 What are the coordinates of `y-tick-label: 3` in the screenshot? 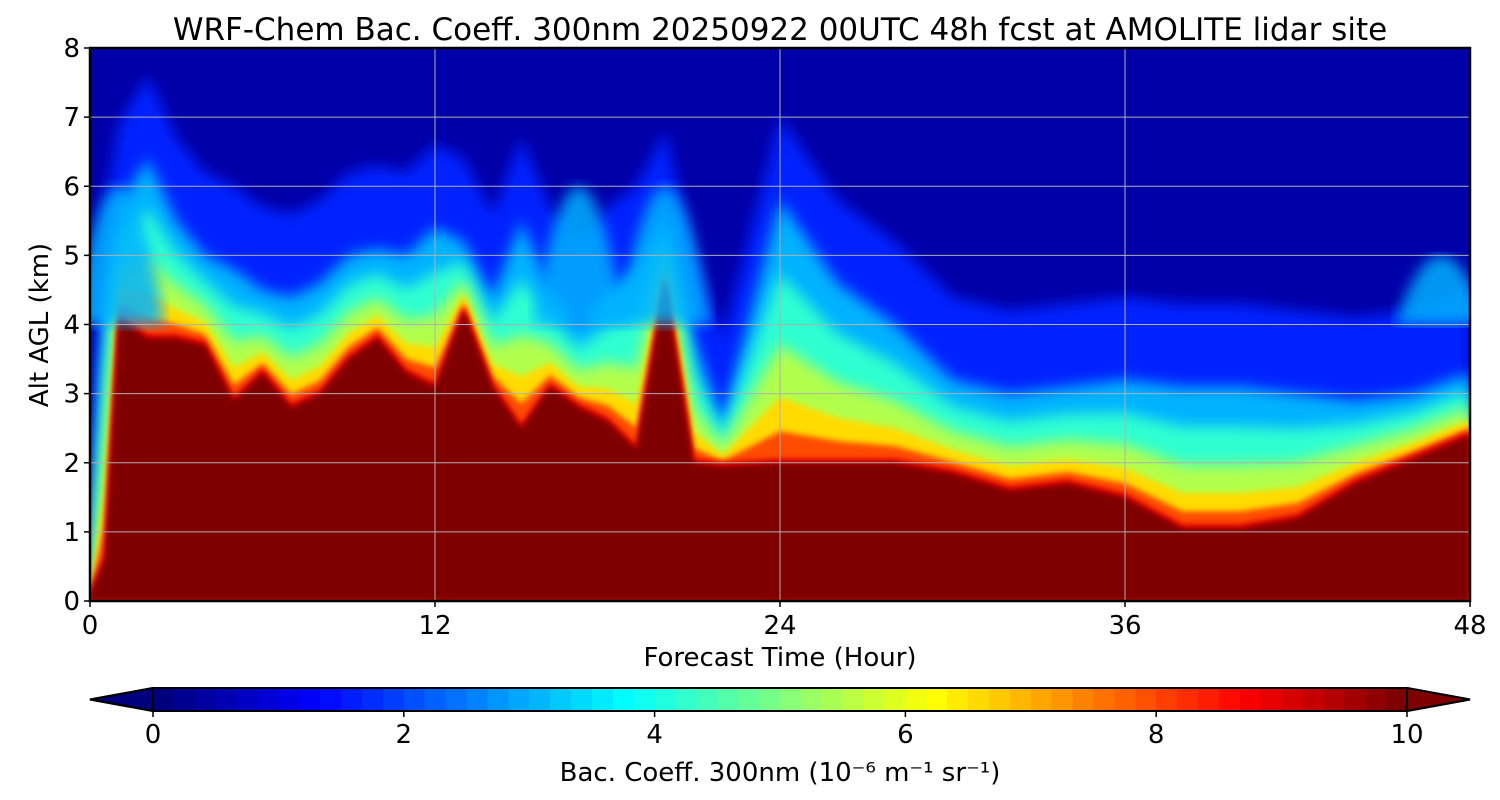 It's located at (71, 395).